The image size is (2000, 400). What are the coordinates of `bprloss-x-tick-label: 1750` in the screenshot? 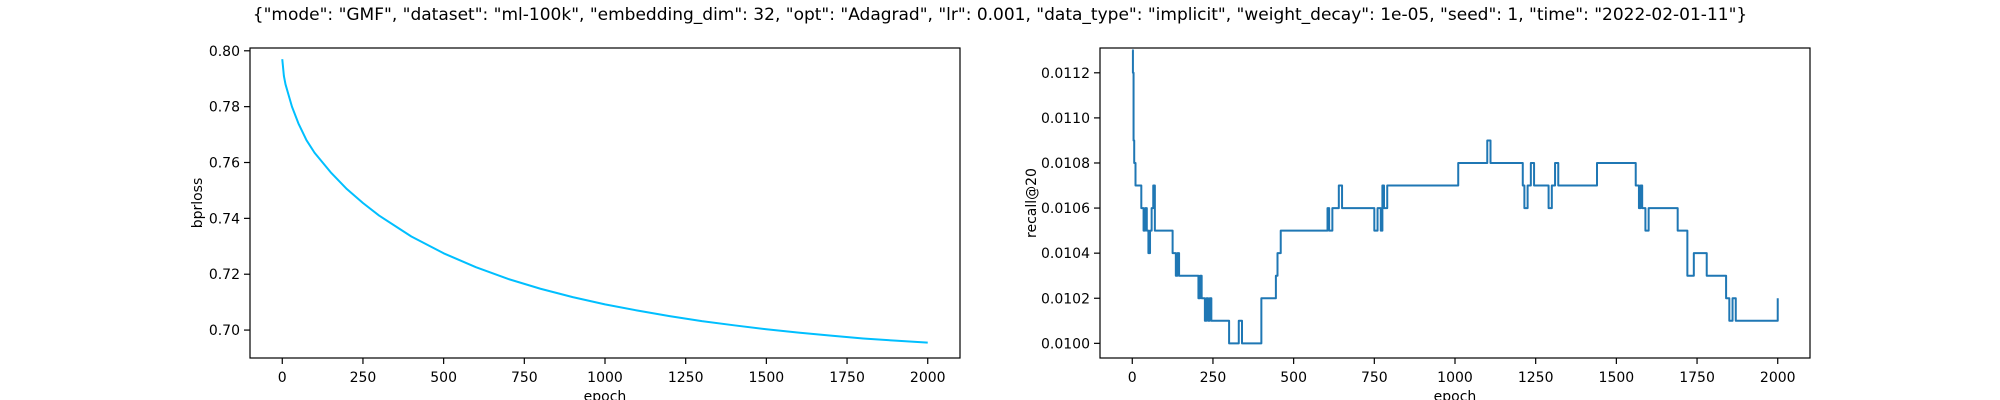 It's located at (847, 378).